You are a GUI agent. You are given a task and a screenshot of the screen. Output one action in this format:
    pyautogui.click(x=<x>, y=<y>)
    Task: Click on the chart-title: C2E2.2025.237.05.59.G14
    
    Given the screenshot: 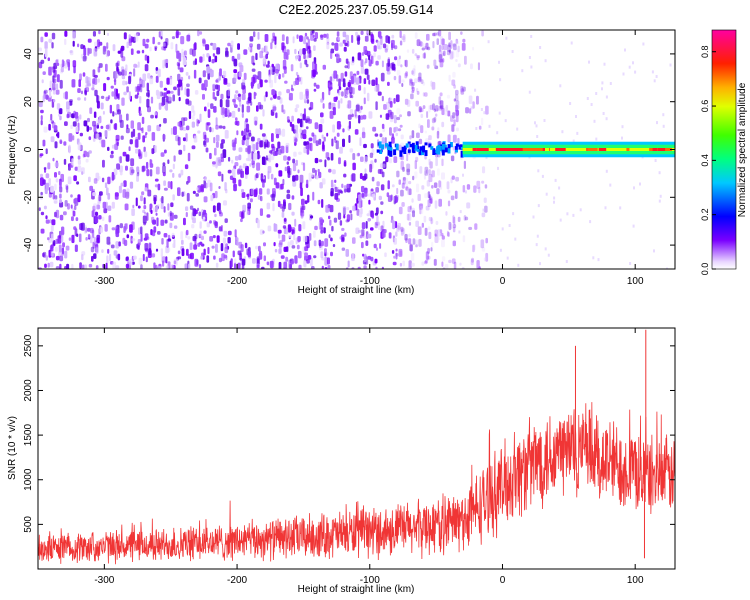 What is the action you would take?
    pyautogui.click(x=356, y=9)
    